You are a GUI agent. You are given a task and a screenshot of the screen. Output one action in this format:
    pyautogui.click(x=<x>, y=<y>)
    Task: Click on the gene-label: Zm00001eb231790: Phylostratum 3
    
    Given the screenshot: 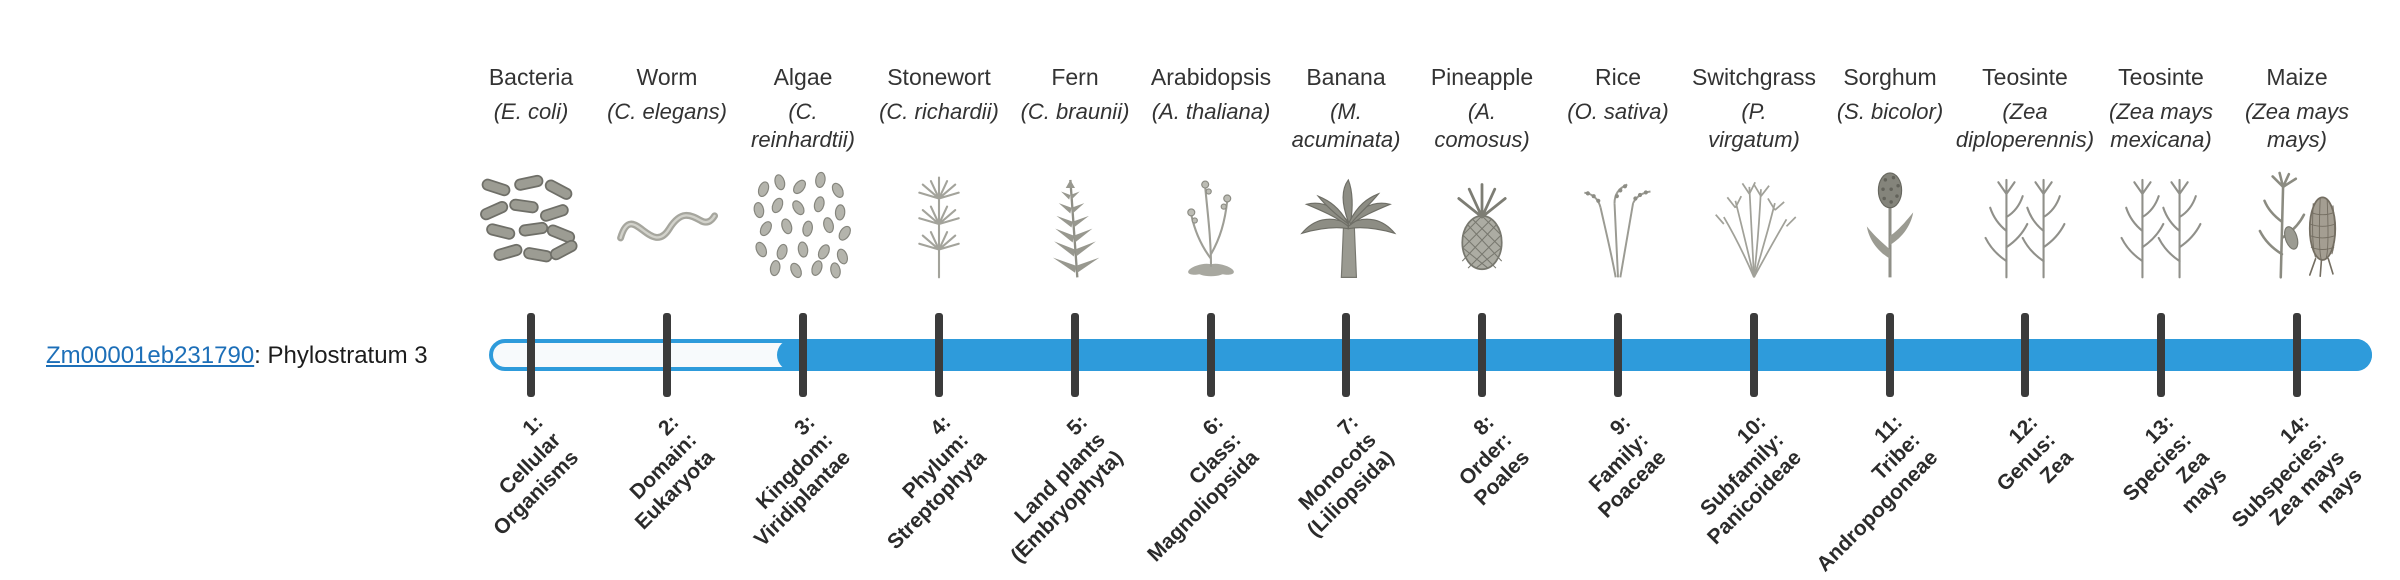 What is the action you would take?
    pyautogui.click(x=237, y=356)
    